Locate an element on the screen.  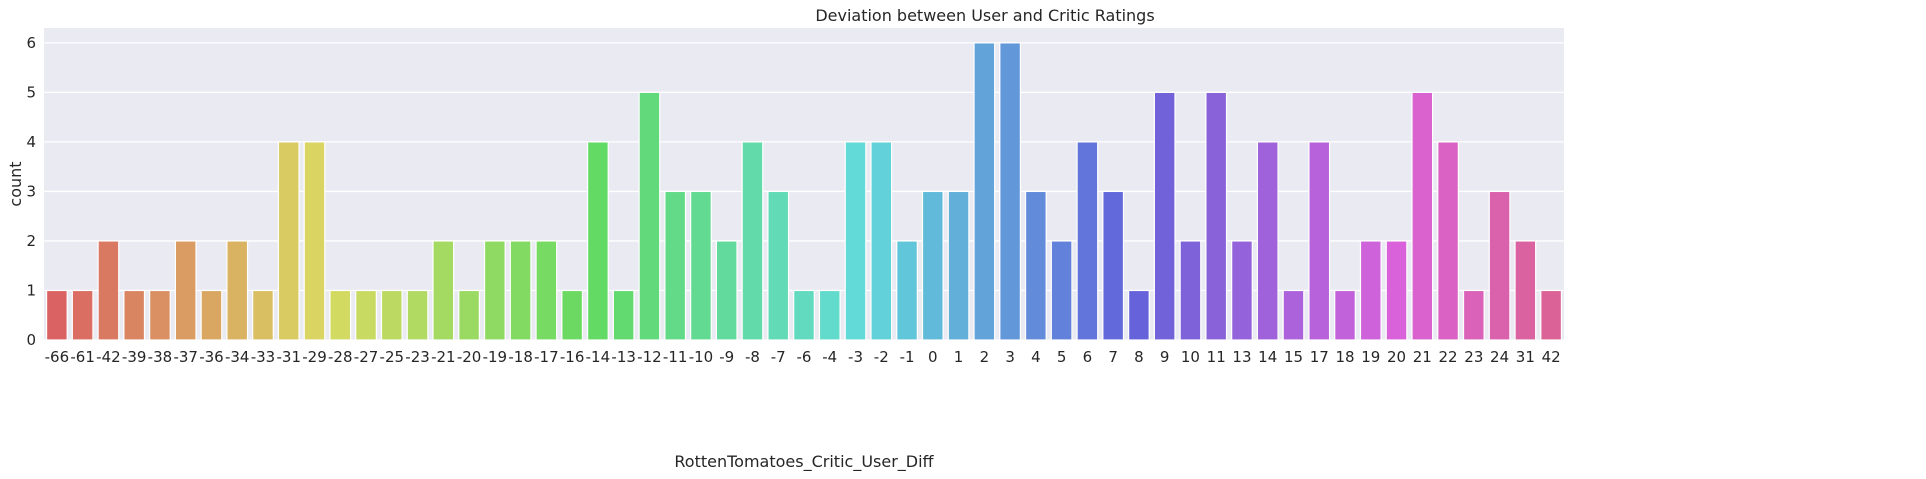
x-tick-label: 42 is located at coordinates (1551, 357).